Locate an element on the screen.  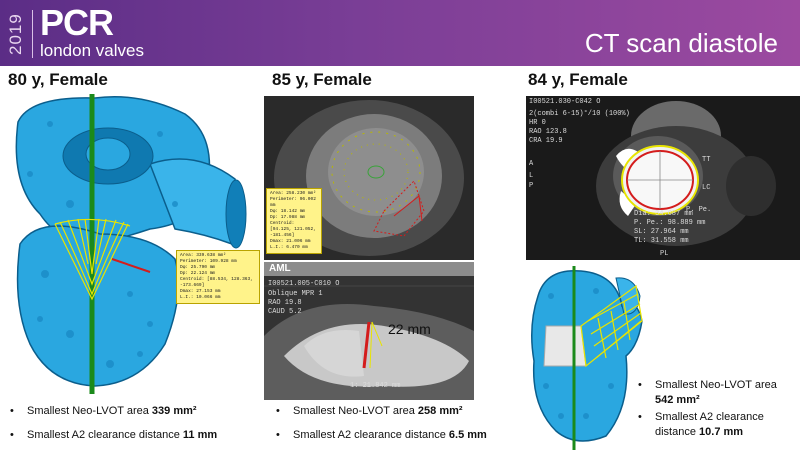
bullet-value: 11 mm is located at coordinates (200, 435).